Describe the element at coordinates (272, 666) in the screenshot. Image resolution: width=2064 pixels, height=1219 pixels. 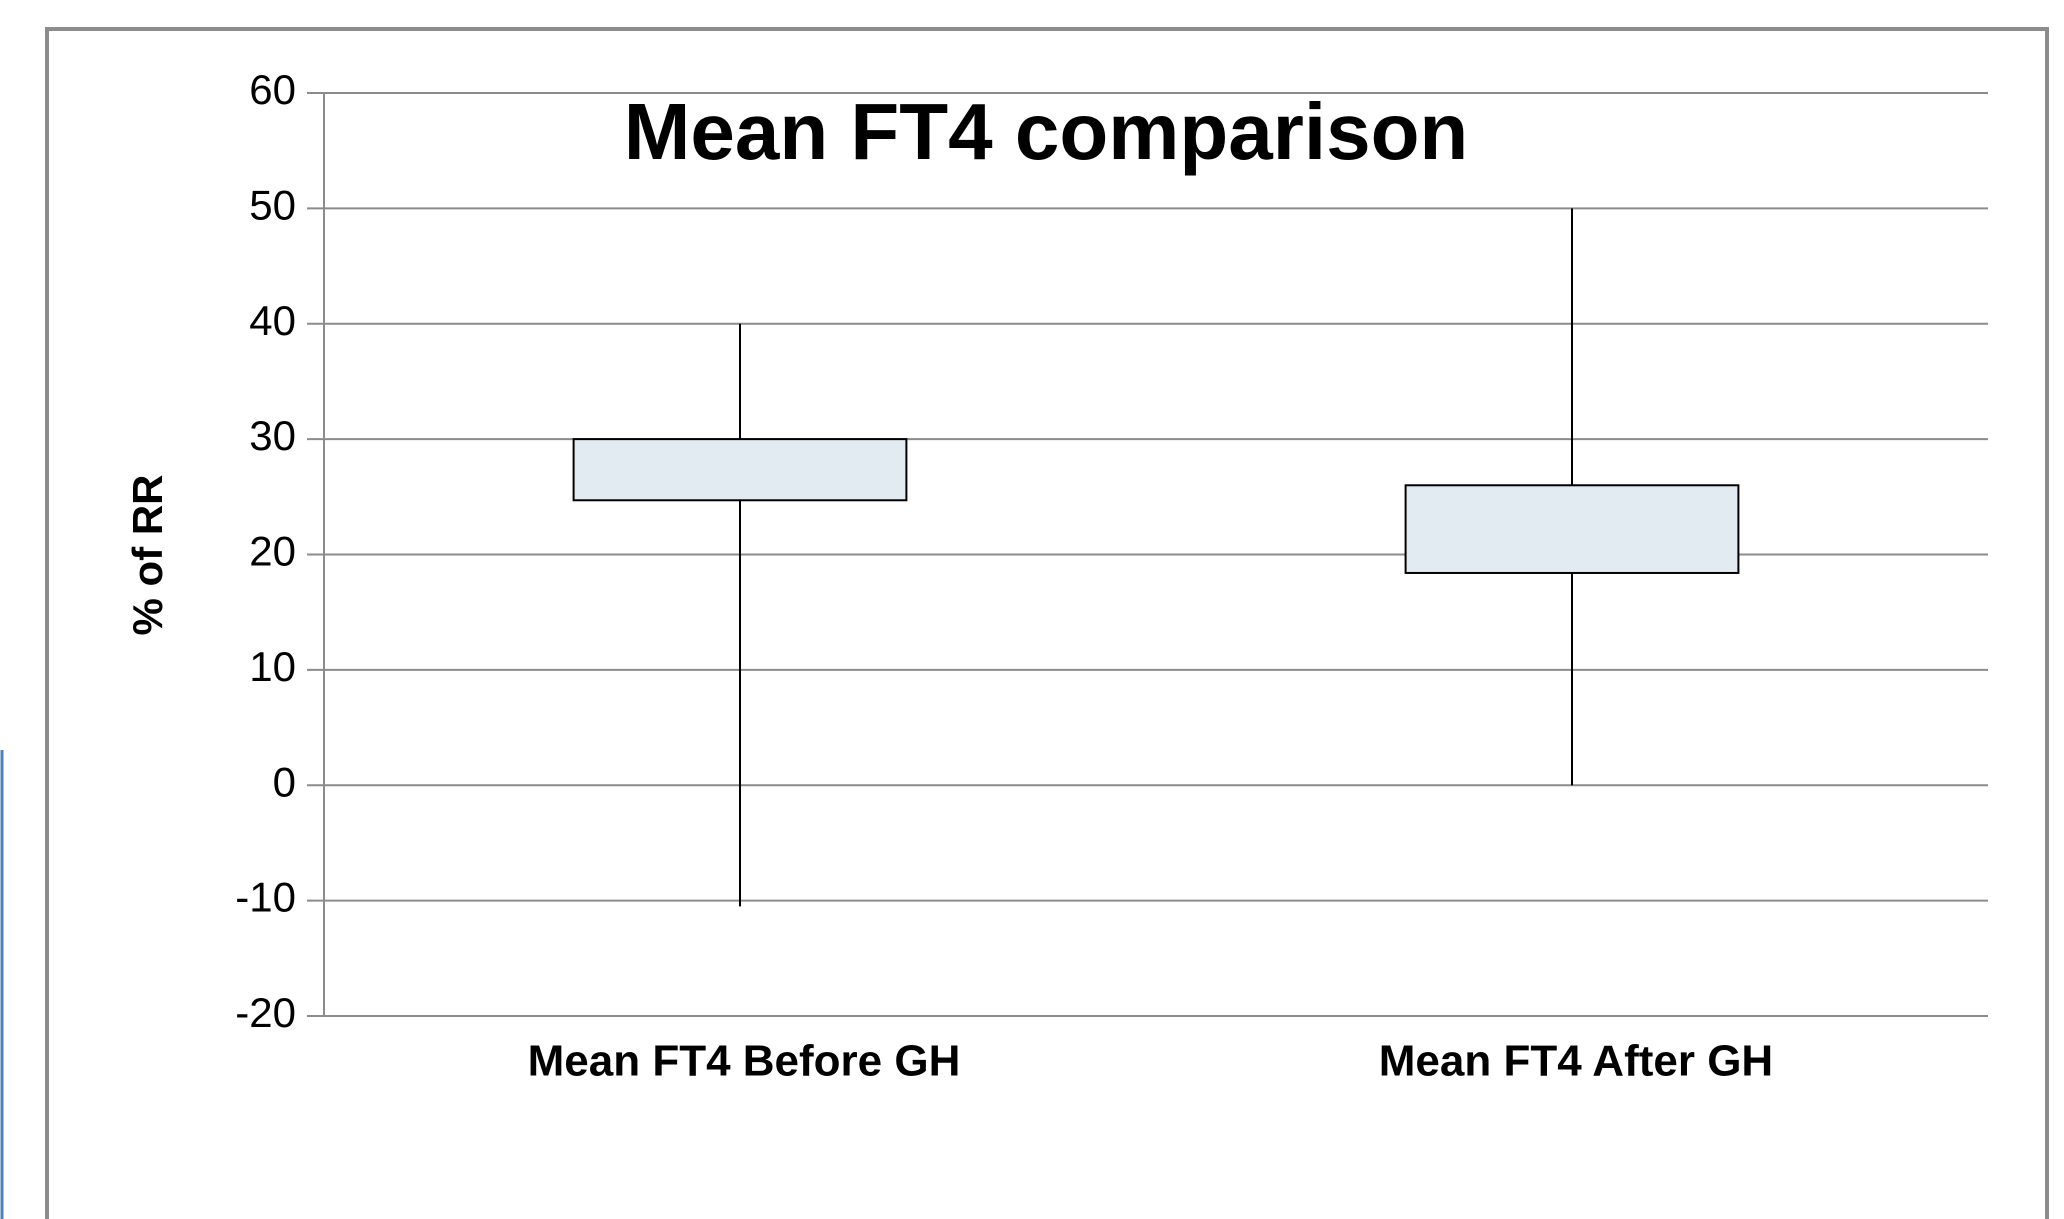
I see `y-tick-label: 10` at that location.